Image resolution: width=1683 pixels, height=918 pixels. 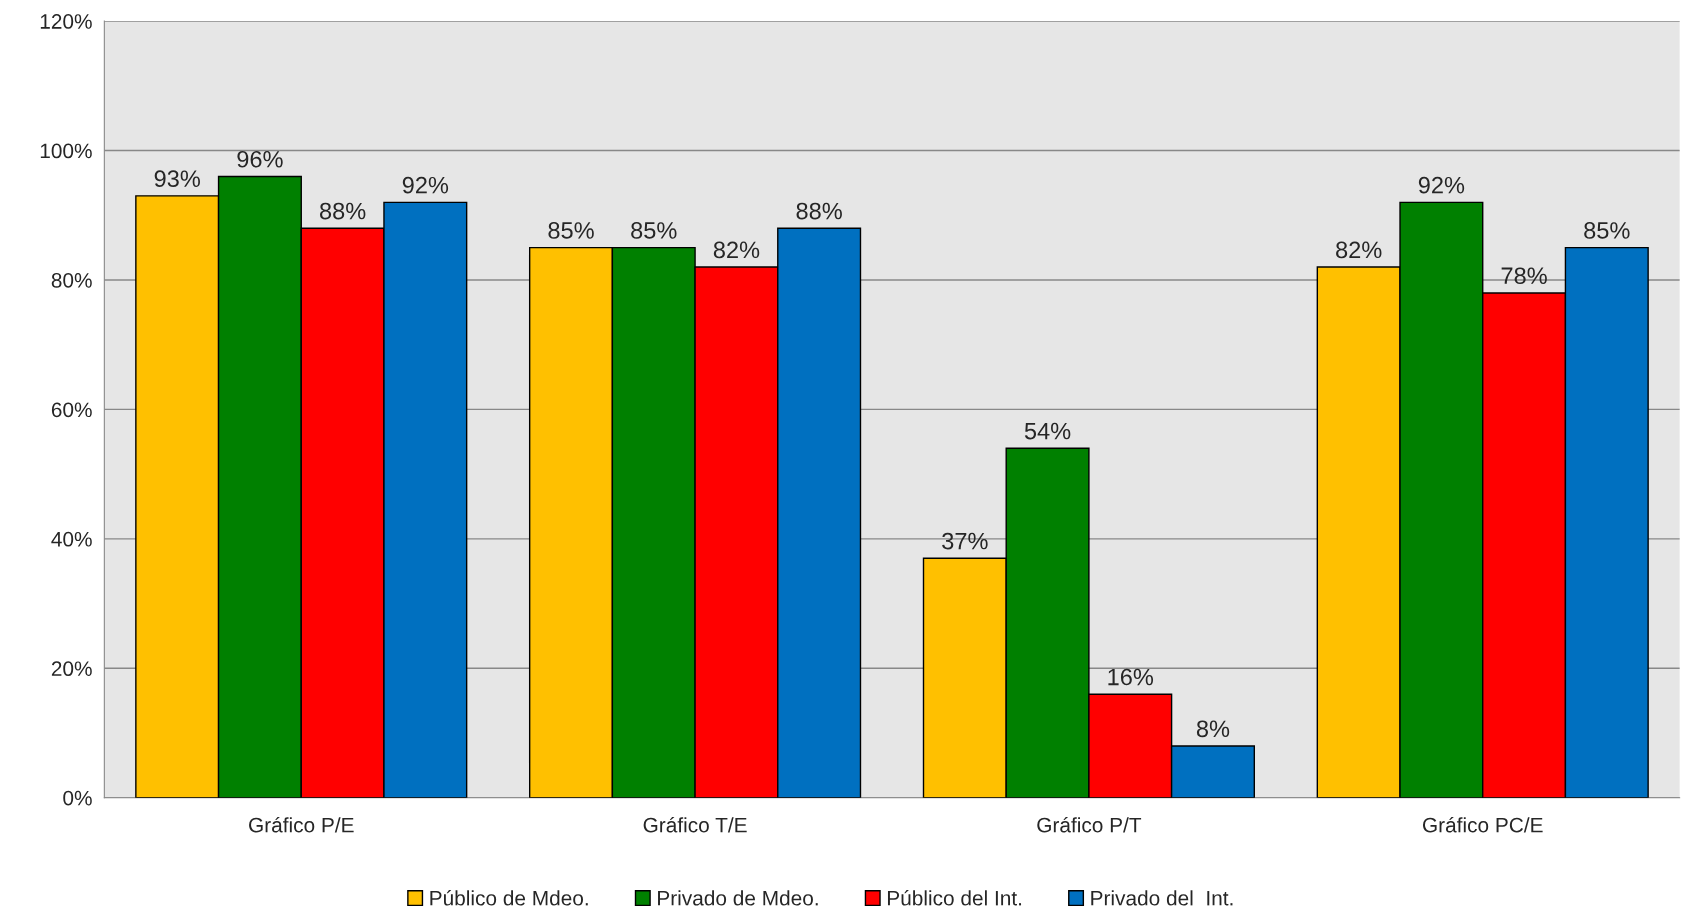 What do you see at coordinates (71, 669) in the screenshot?
I see `y-tick-label: 20%` at bounding box center [71, 669].